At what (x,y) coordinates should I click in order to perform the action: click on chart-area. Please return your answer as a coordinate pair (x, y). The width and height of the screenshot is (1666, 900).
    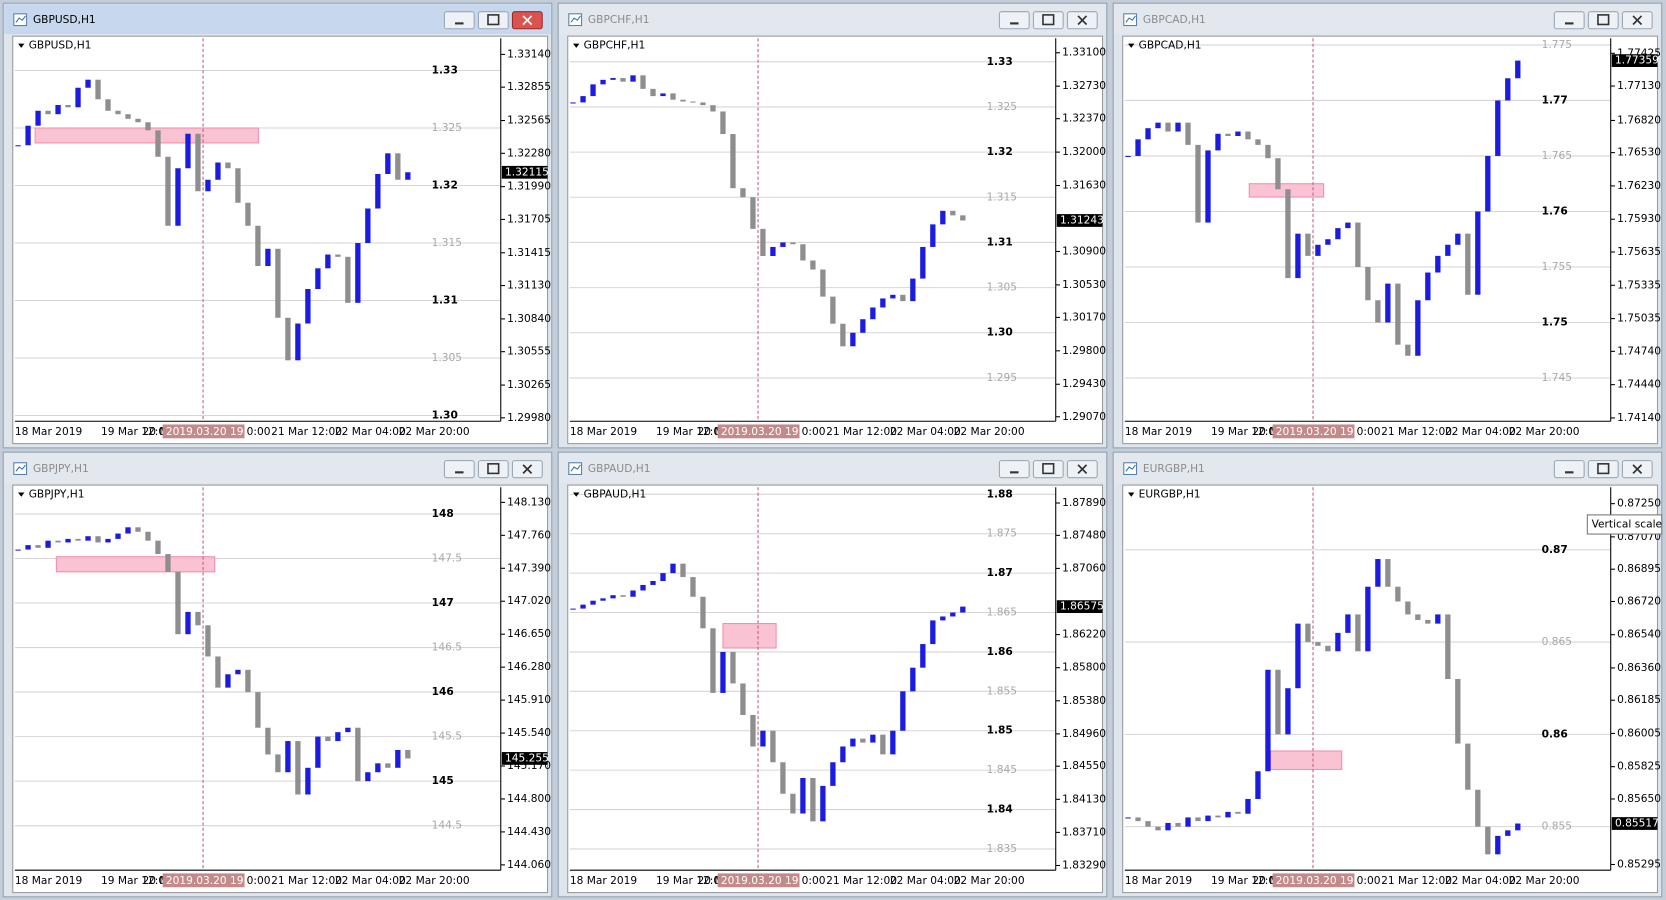
    Looking at the image, I should click on (1390, 689).